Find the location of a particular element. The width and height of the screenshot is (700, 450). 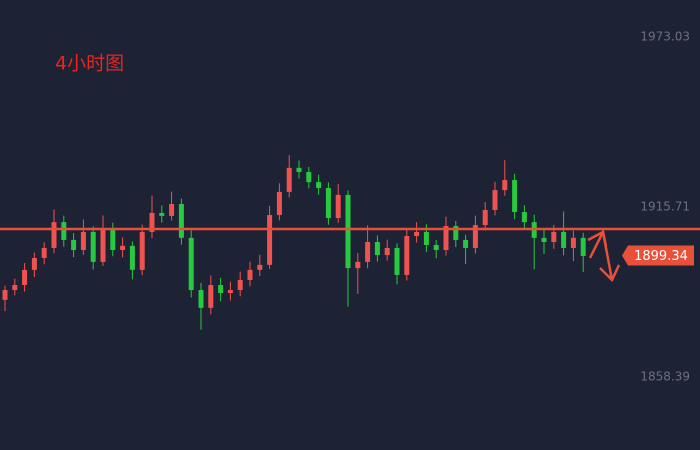

y-tick-label: 1973.03 is located at coordinates (665, 37).